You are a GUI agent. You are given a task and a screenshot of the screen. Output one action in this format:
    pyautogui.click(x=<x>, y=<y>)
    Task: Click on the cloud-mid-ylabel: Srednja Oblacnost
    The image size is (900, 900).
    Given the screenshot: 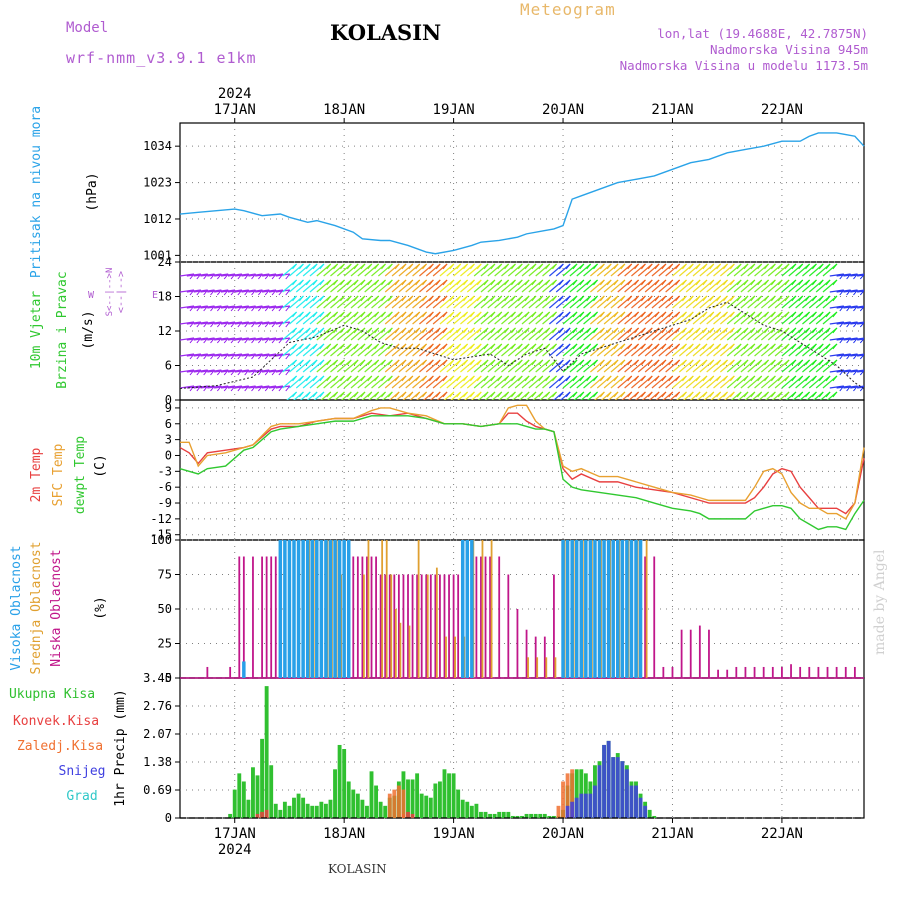 What is the action you would take?
    pyautogui.click(x=36, y=607)
    